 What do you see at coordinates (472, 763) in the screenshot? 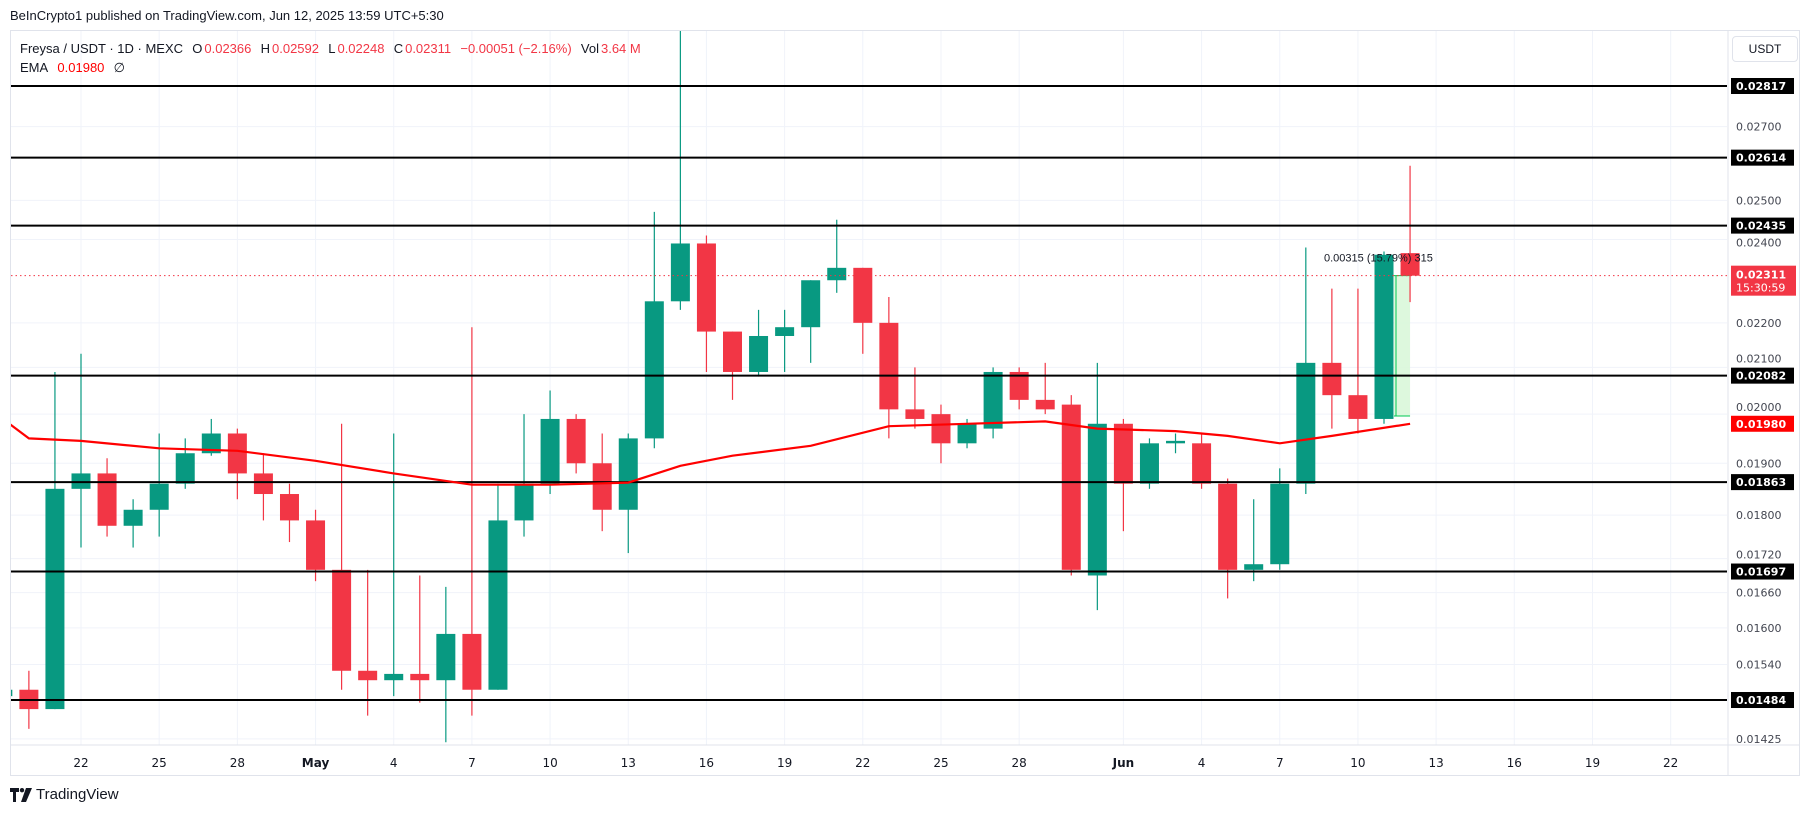
I see `time-tick-label: 7` at bounding box center [472, 763].